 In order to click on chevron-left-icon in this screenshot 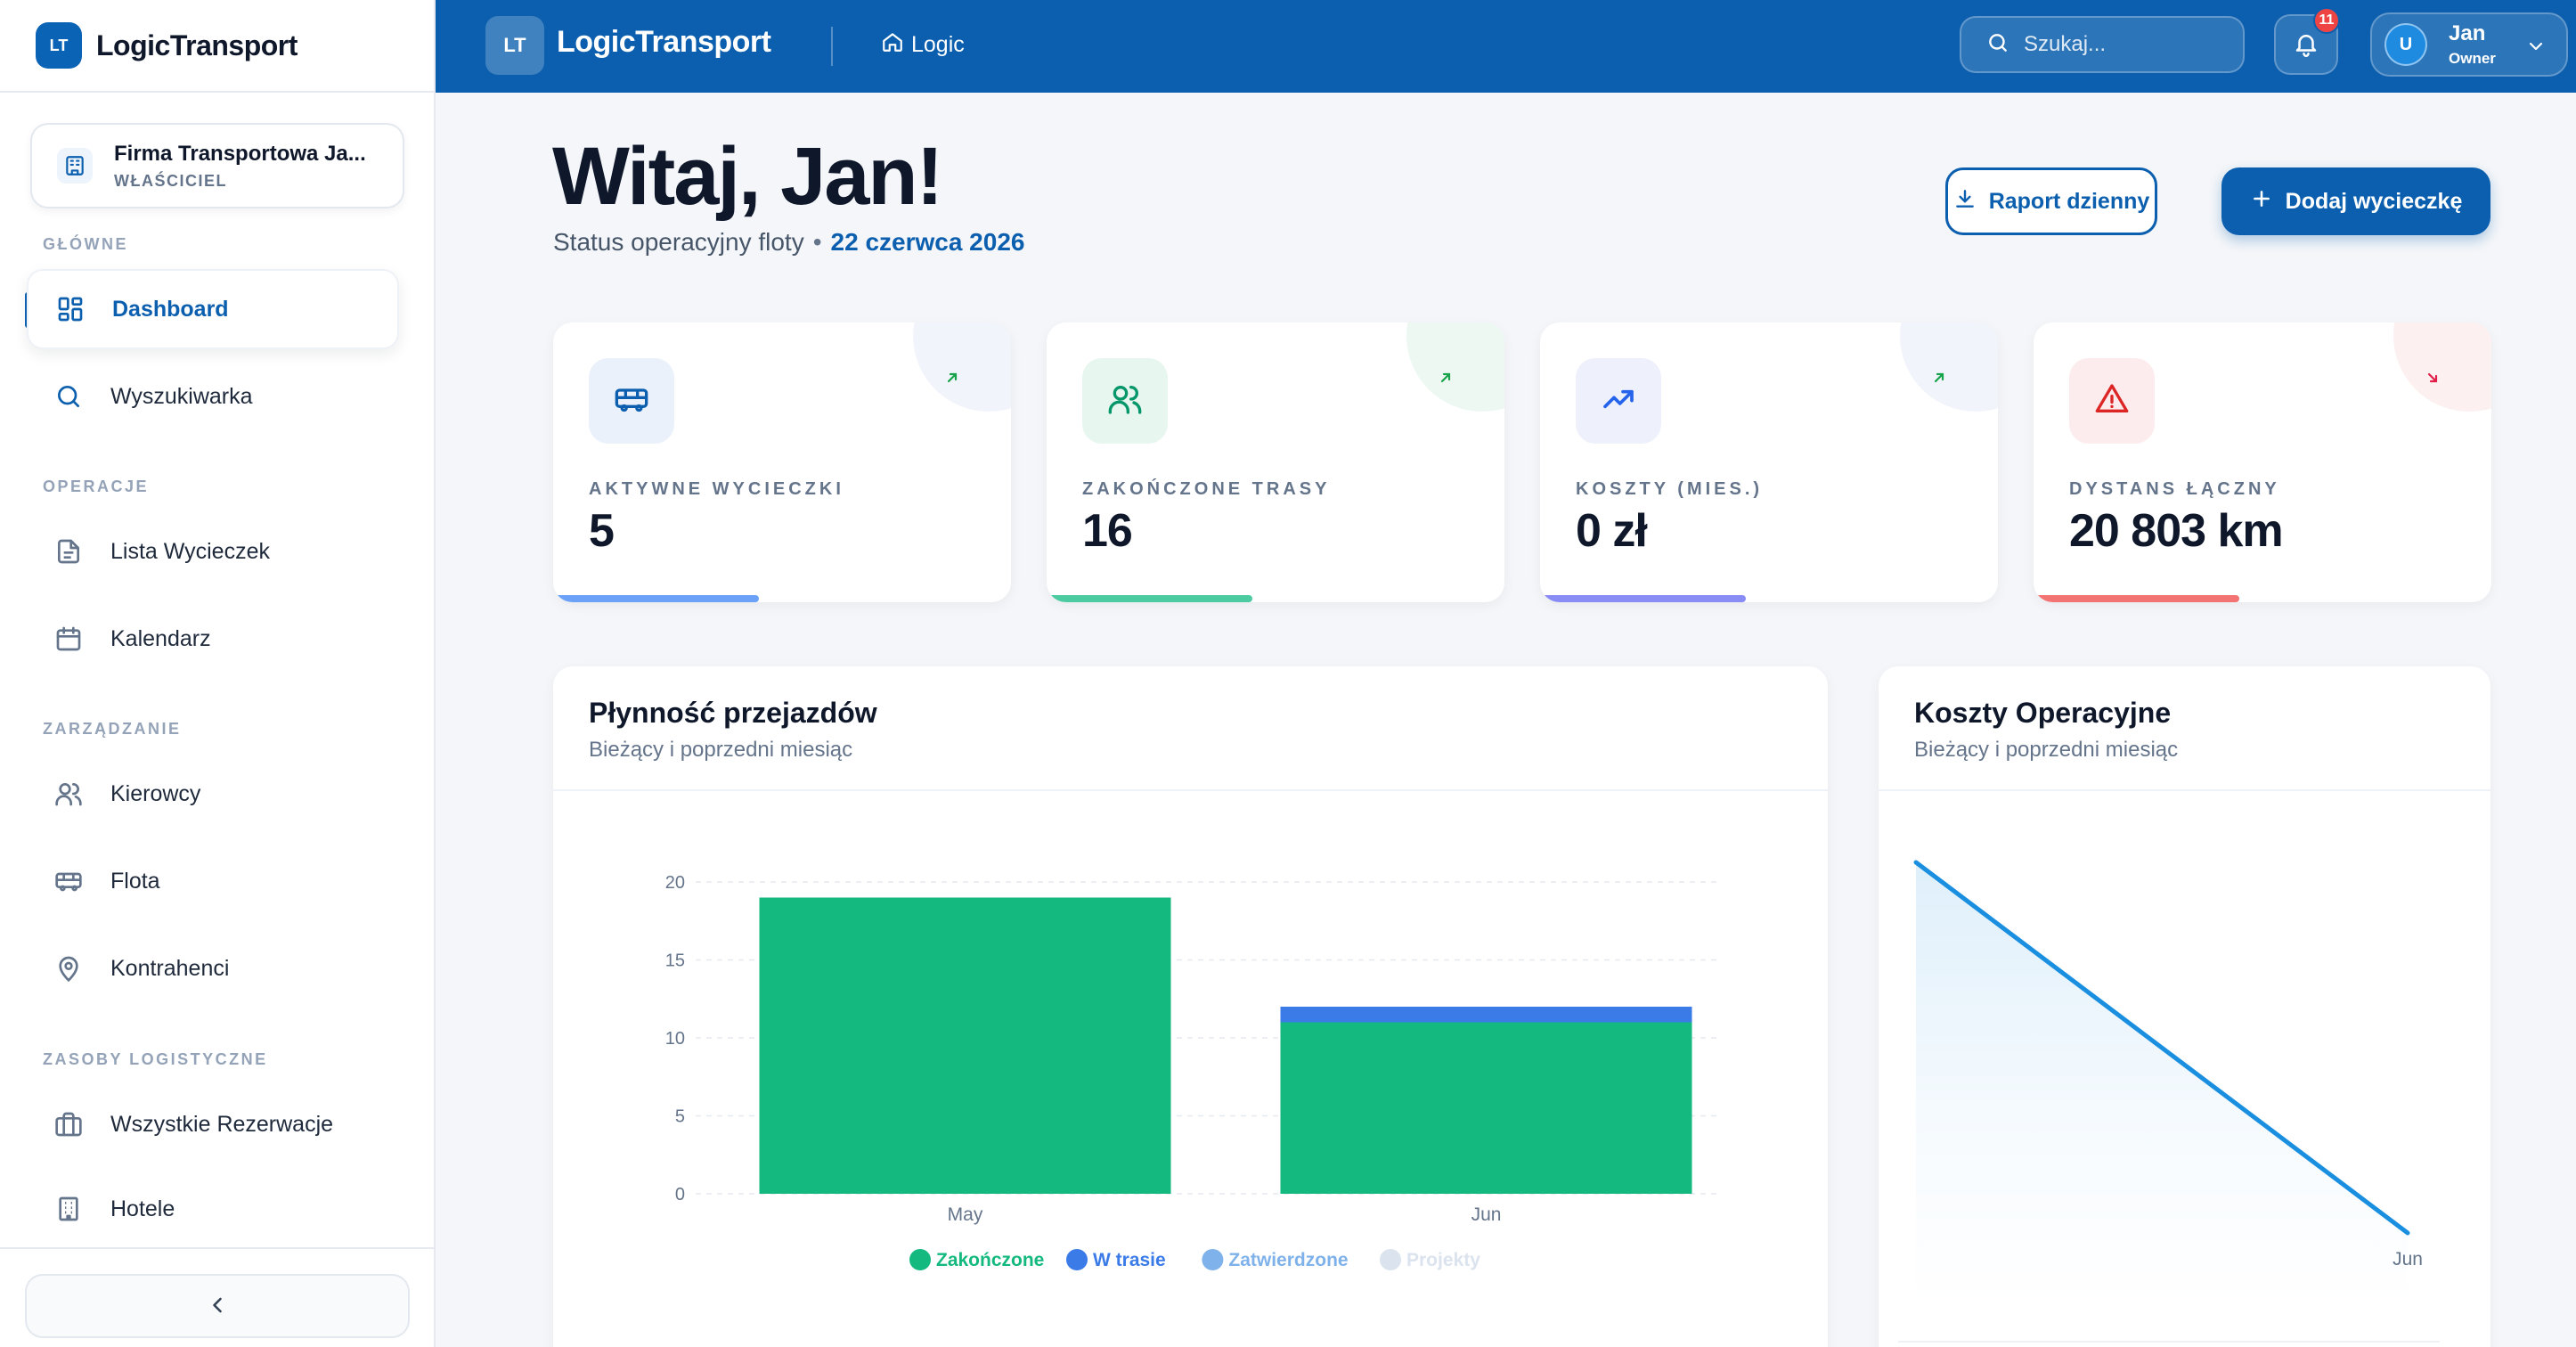, I will do `click(218, 1306)`.